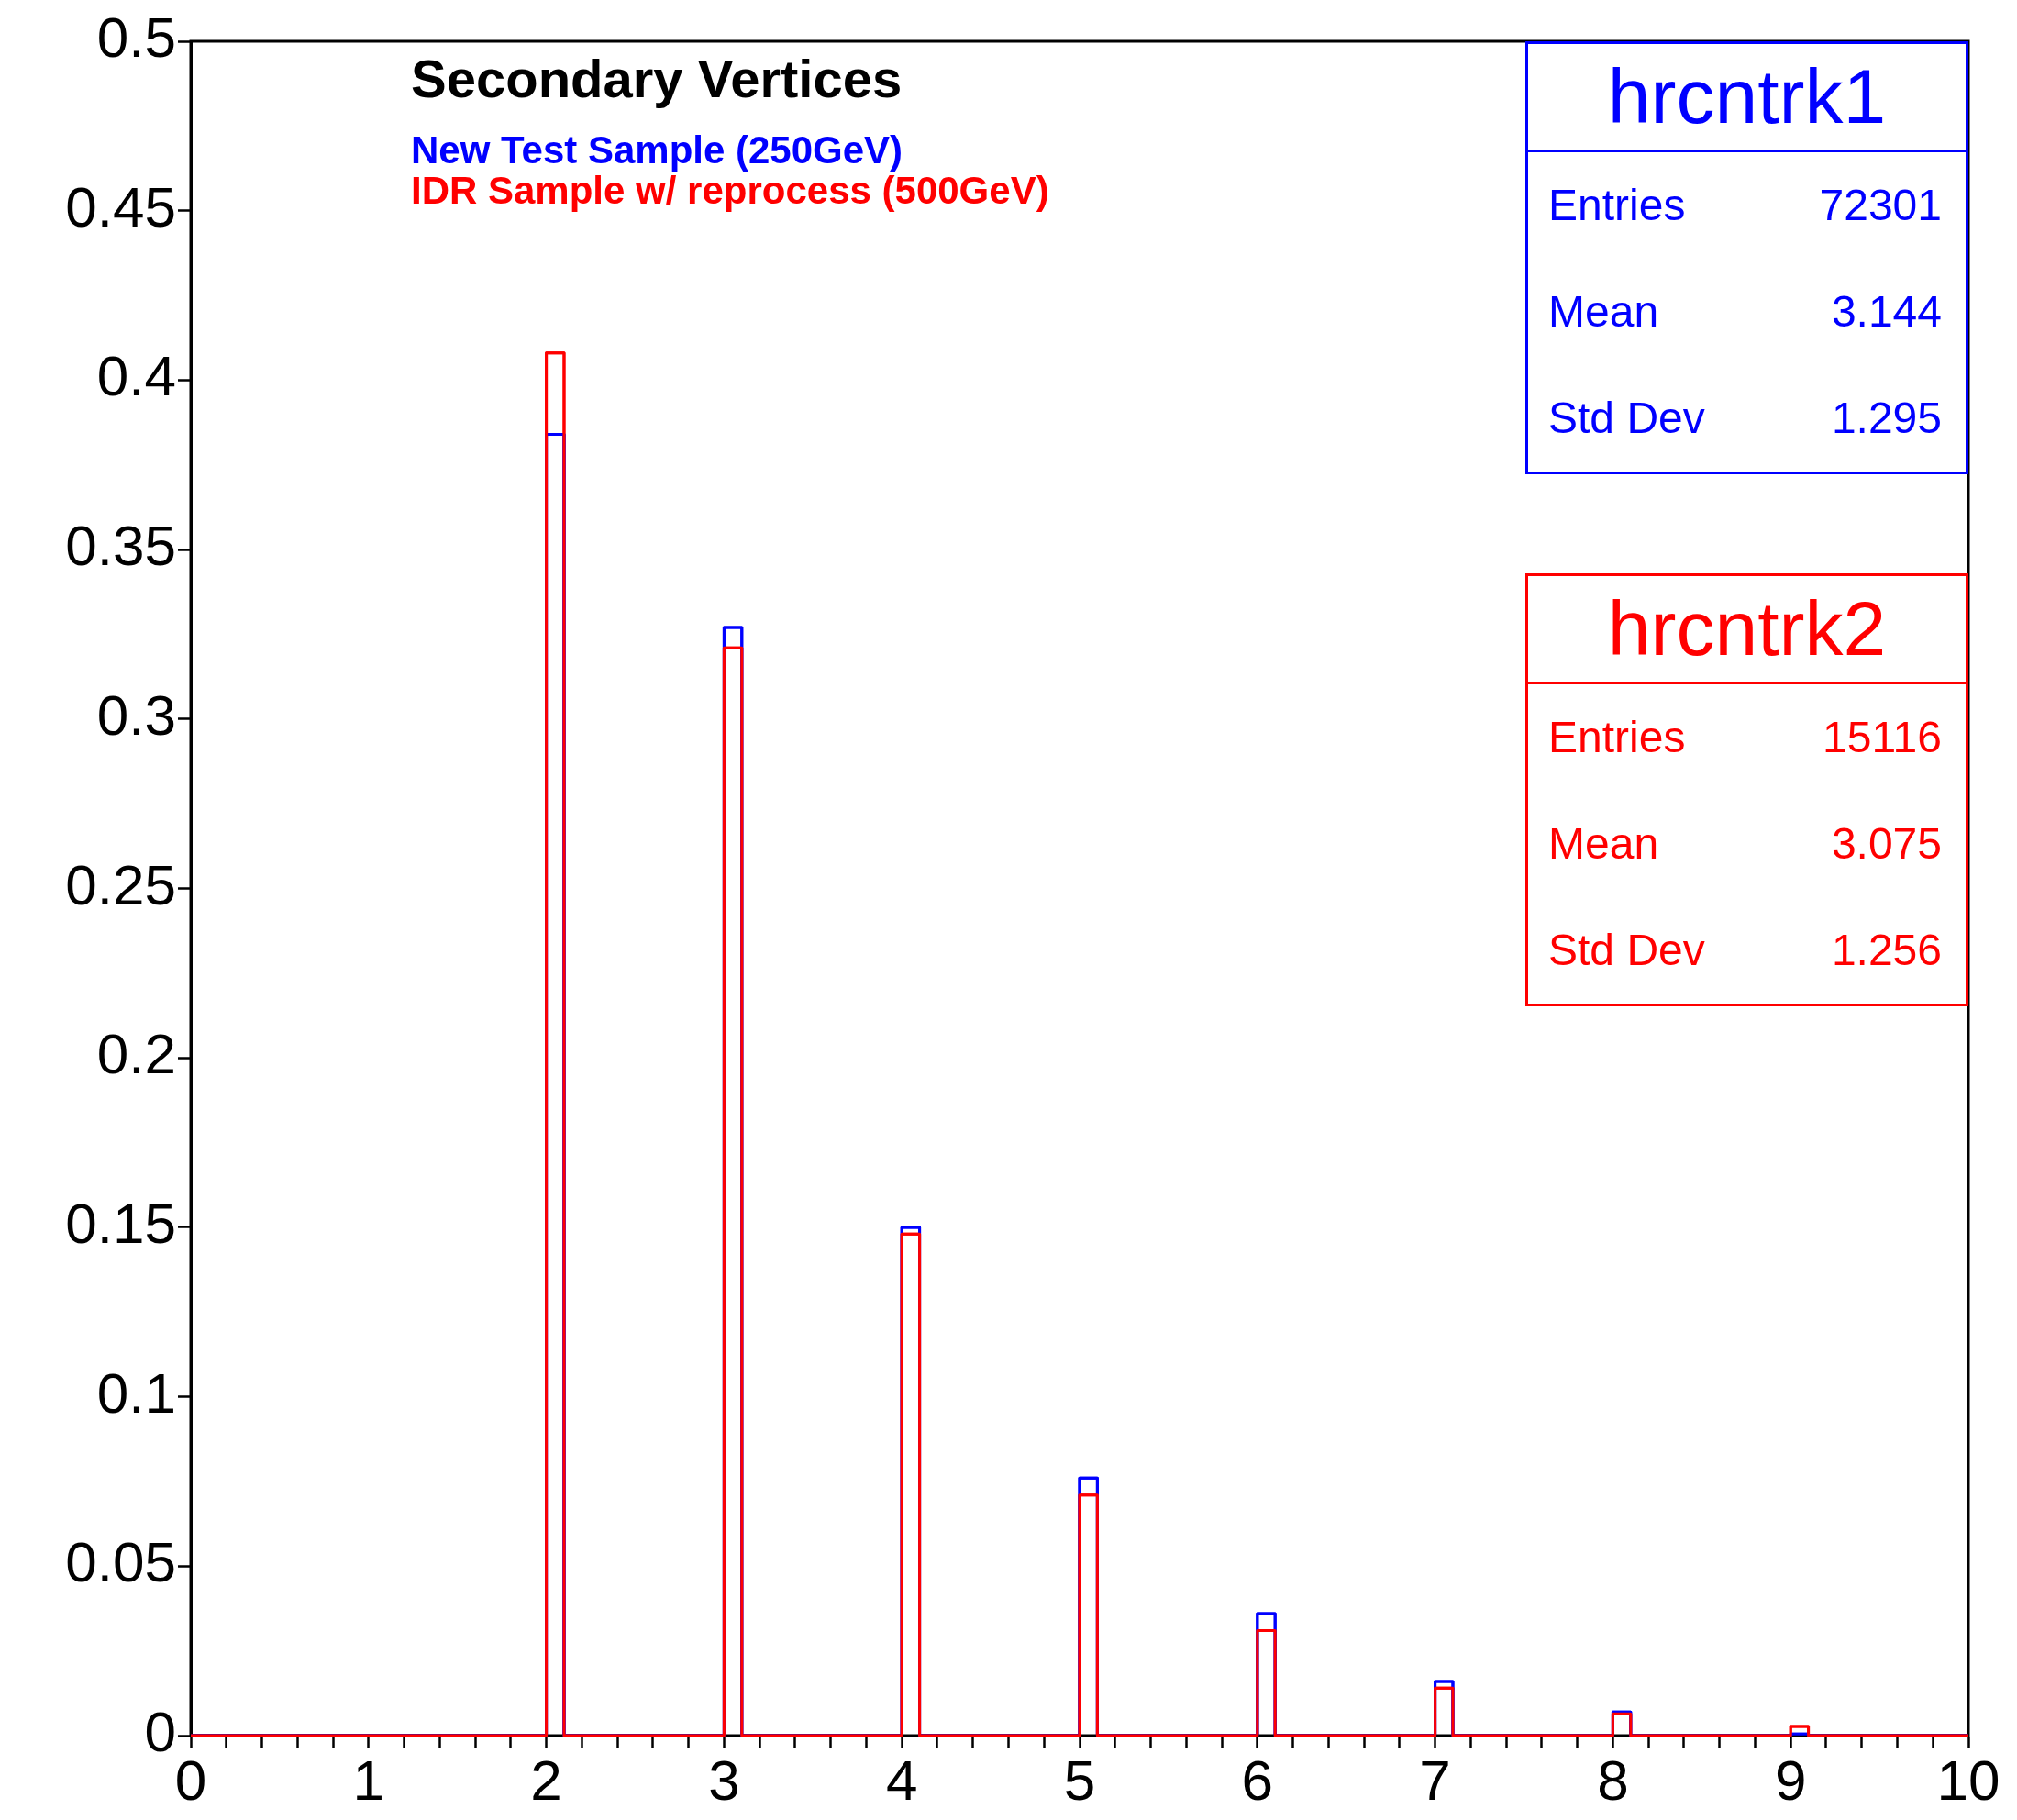 Image resolution: width=2017 pixels, height=1820 pixels. What do you see at coordinates (1747, 98) in the screenshot?
I see `annotation: hrcntrk1` at bounding box center [1747, 98].